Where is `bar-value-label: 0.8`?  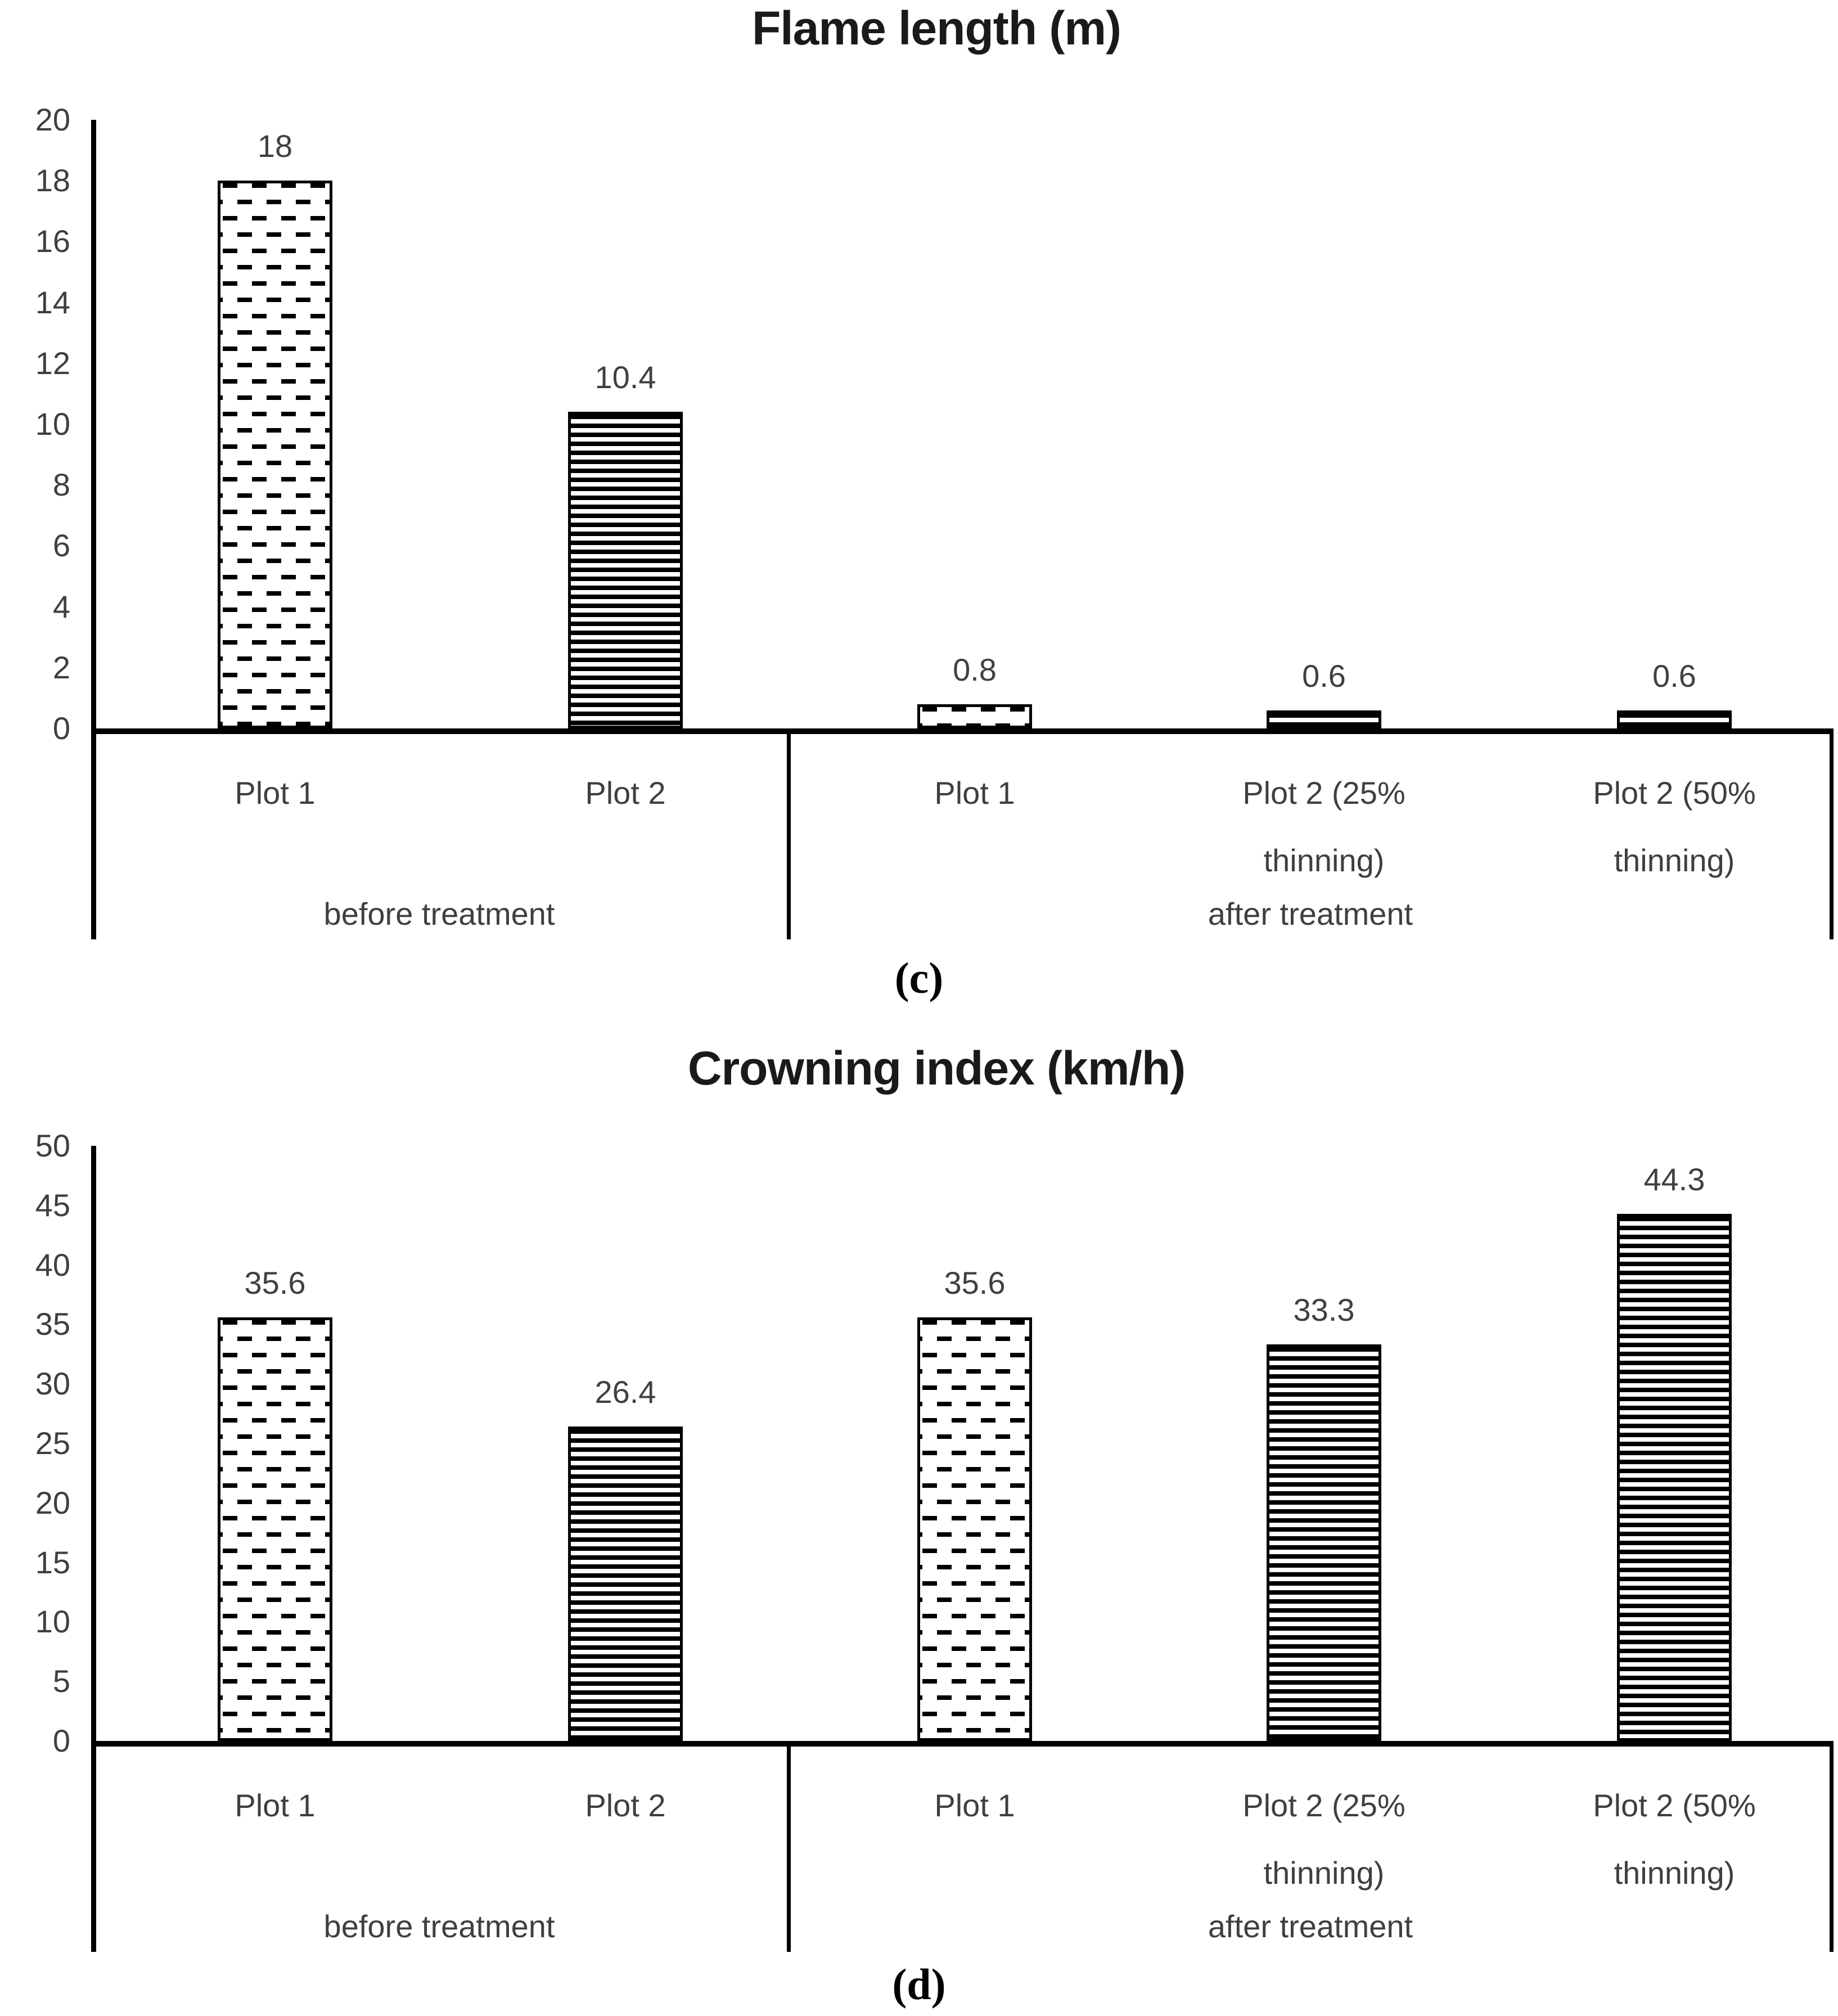 bar-value-label: 0.8 is located at coordinates (975, 669).